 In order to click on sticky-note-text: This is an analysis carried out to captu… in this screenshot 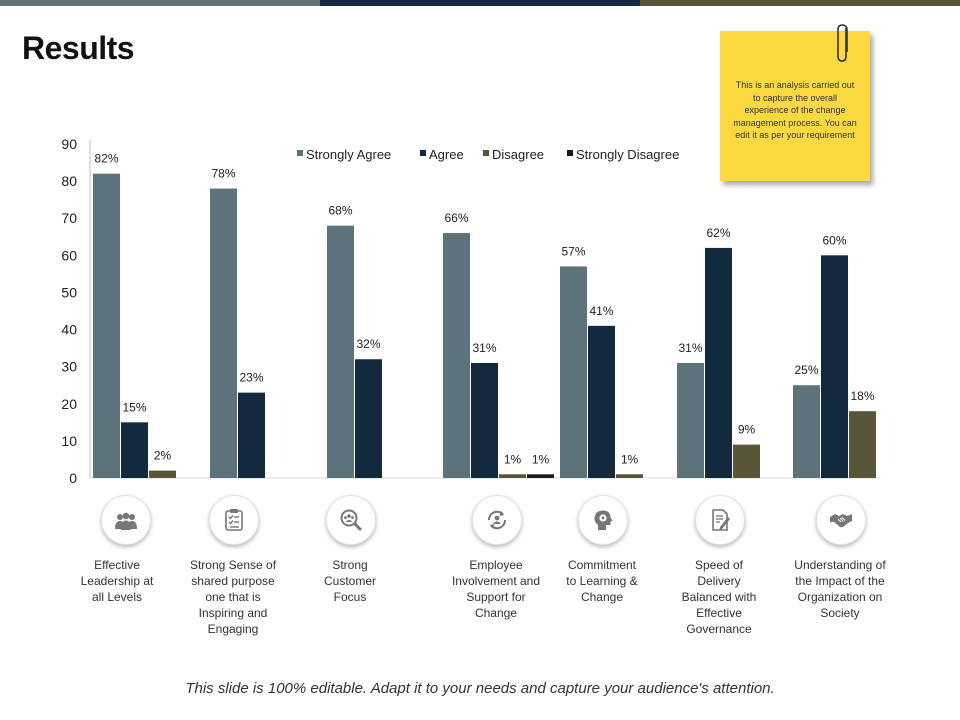, I will do `click(795, 110)`.